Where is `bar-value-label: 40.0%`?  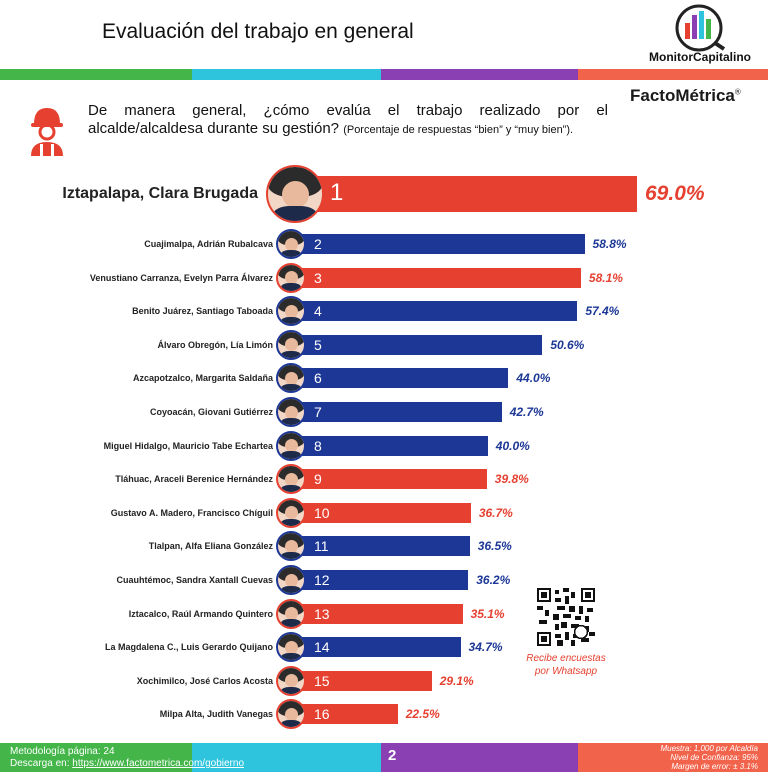 bar-value-label: 40.0% is located at coordinates (512, 445).